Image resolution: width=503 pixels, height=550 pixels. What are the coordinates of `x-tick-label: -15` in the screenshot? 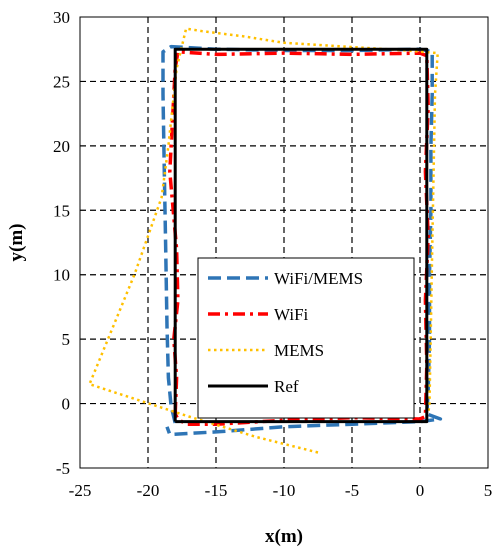 It's located at (216, 490).